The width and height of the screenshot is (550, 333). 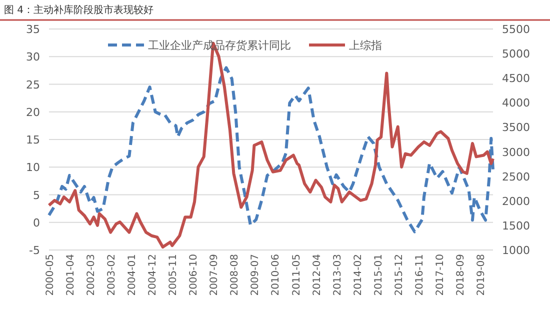 What do you see at coordinates (34, 250) in the screenshot?
I see `y-tick-label: -5` at bounding box center [34, 250].